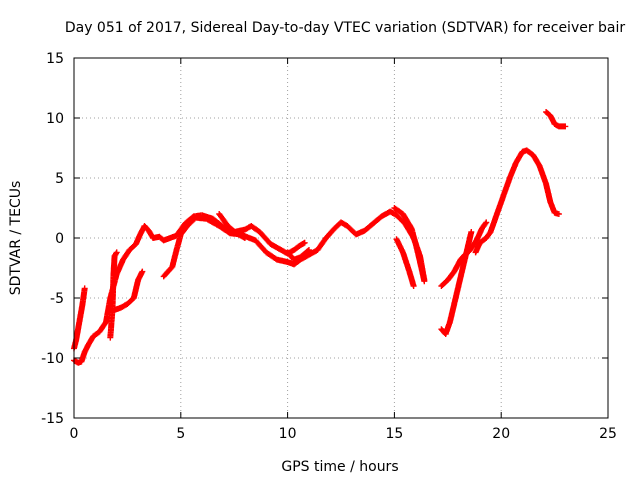 The width and height of the screenshot is (640, 480). Describe the element at coordinates (339, 467) in the screenshot. I see `x-axis-label: GPS time / hours` at that location.